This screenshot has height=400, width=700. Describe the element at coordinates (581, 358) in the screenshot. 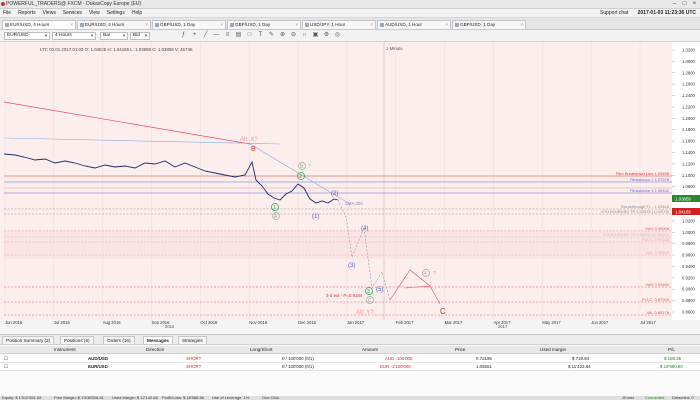

I see `cell-used-margin: $ 719.84` at that location.